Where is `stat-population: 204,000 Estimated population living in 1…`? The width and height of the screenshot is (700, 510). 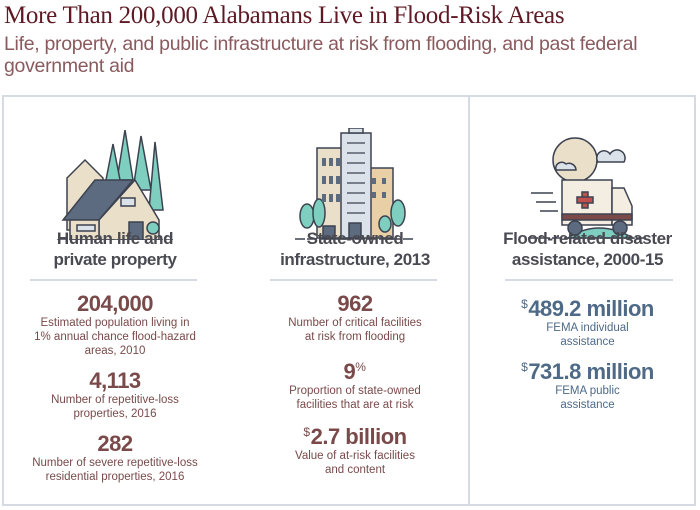
stat-population: 204,000 Estimated population living in 1… is located at coordinates (115, 325).